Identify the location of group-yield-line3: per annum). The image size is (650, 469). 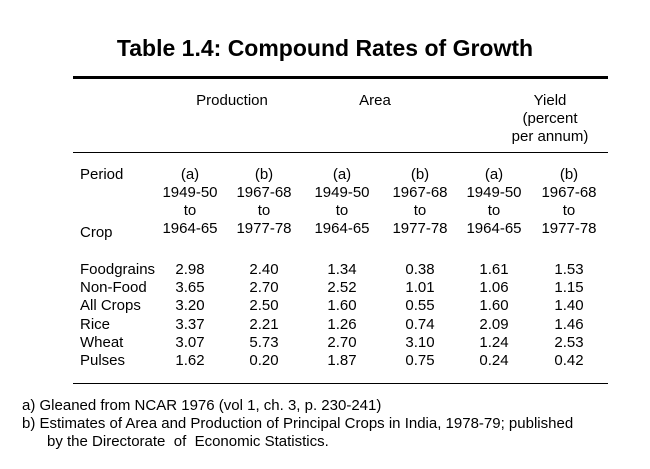
(550, 136).